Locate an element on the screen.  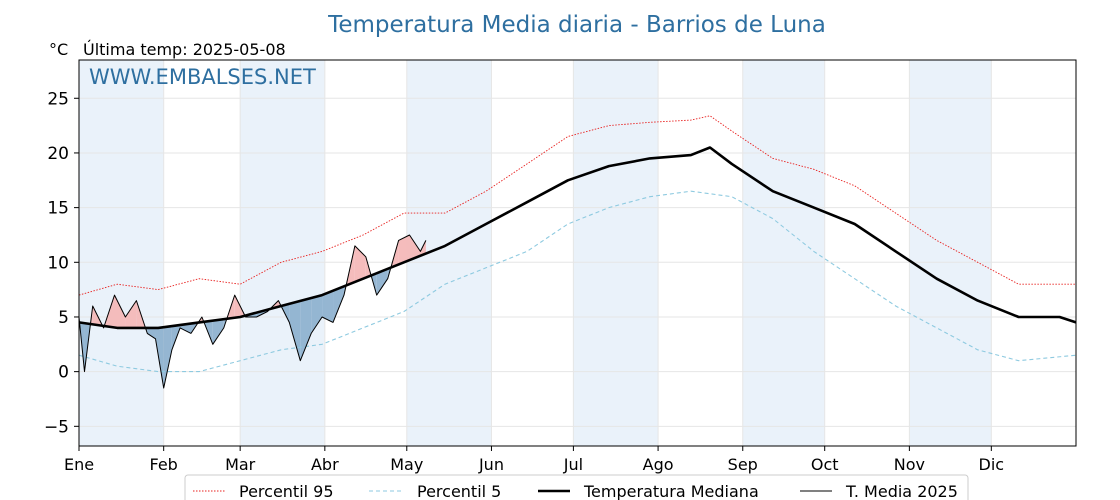
last-temp-label: Última temp: 2025-05-08 is located at coordinates (184, 49).